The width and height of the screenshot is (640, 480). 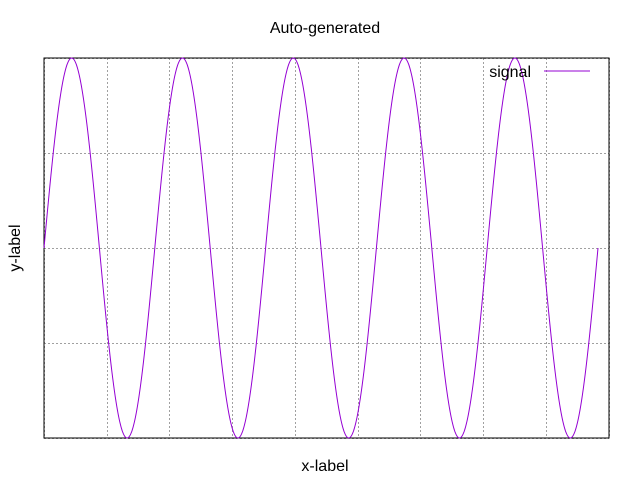 What do you see at coordinates (325, 28) in the screenshot?
I see `chart-title: Auto-generated` at bounding box center [325, 28].